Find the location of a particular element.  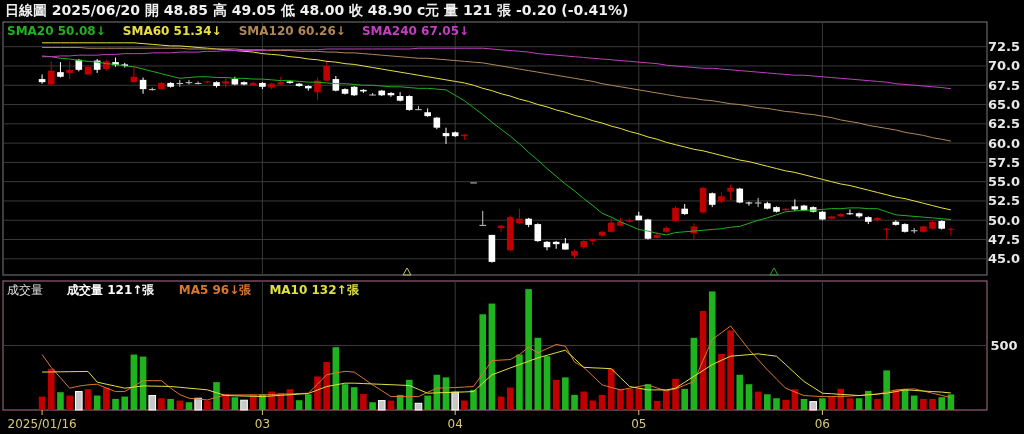

y-tick-label: 52.5 is located at coordinates (1004, 201).